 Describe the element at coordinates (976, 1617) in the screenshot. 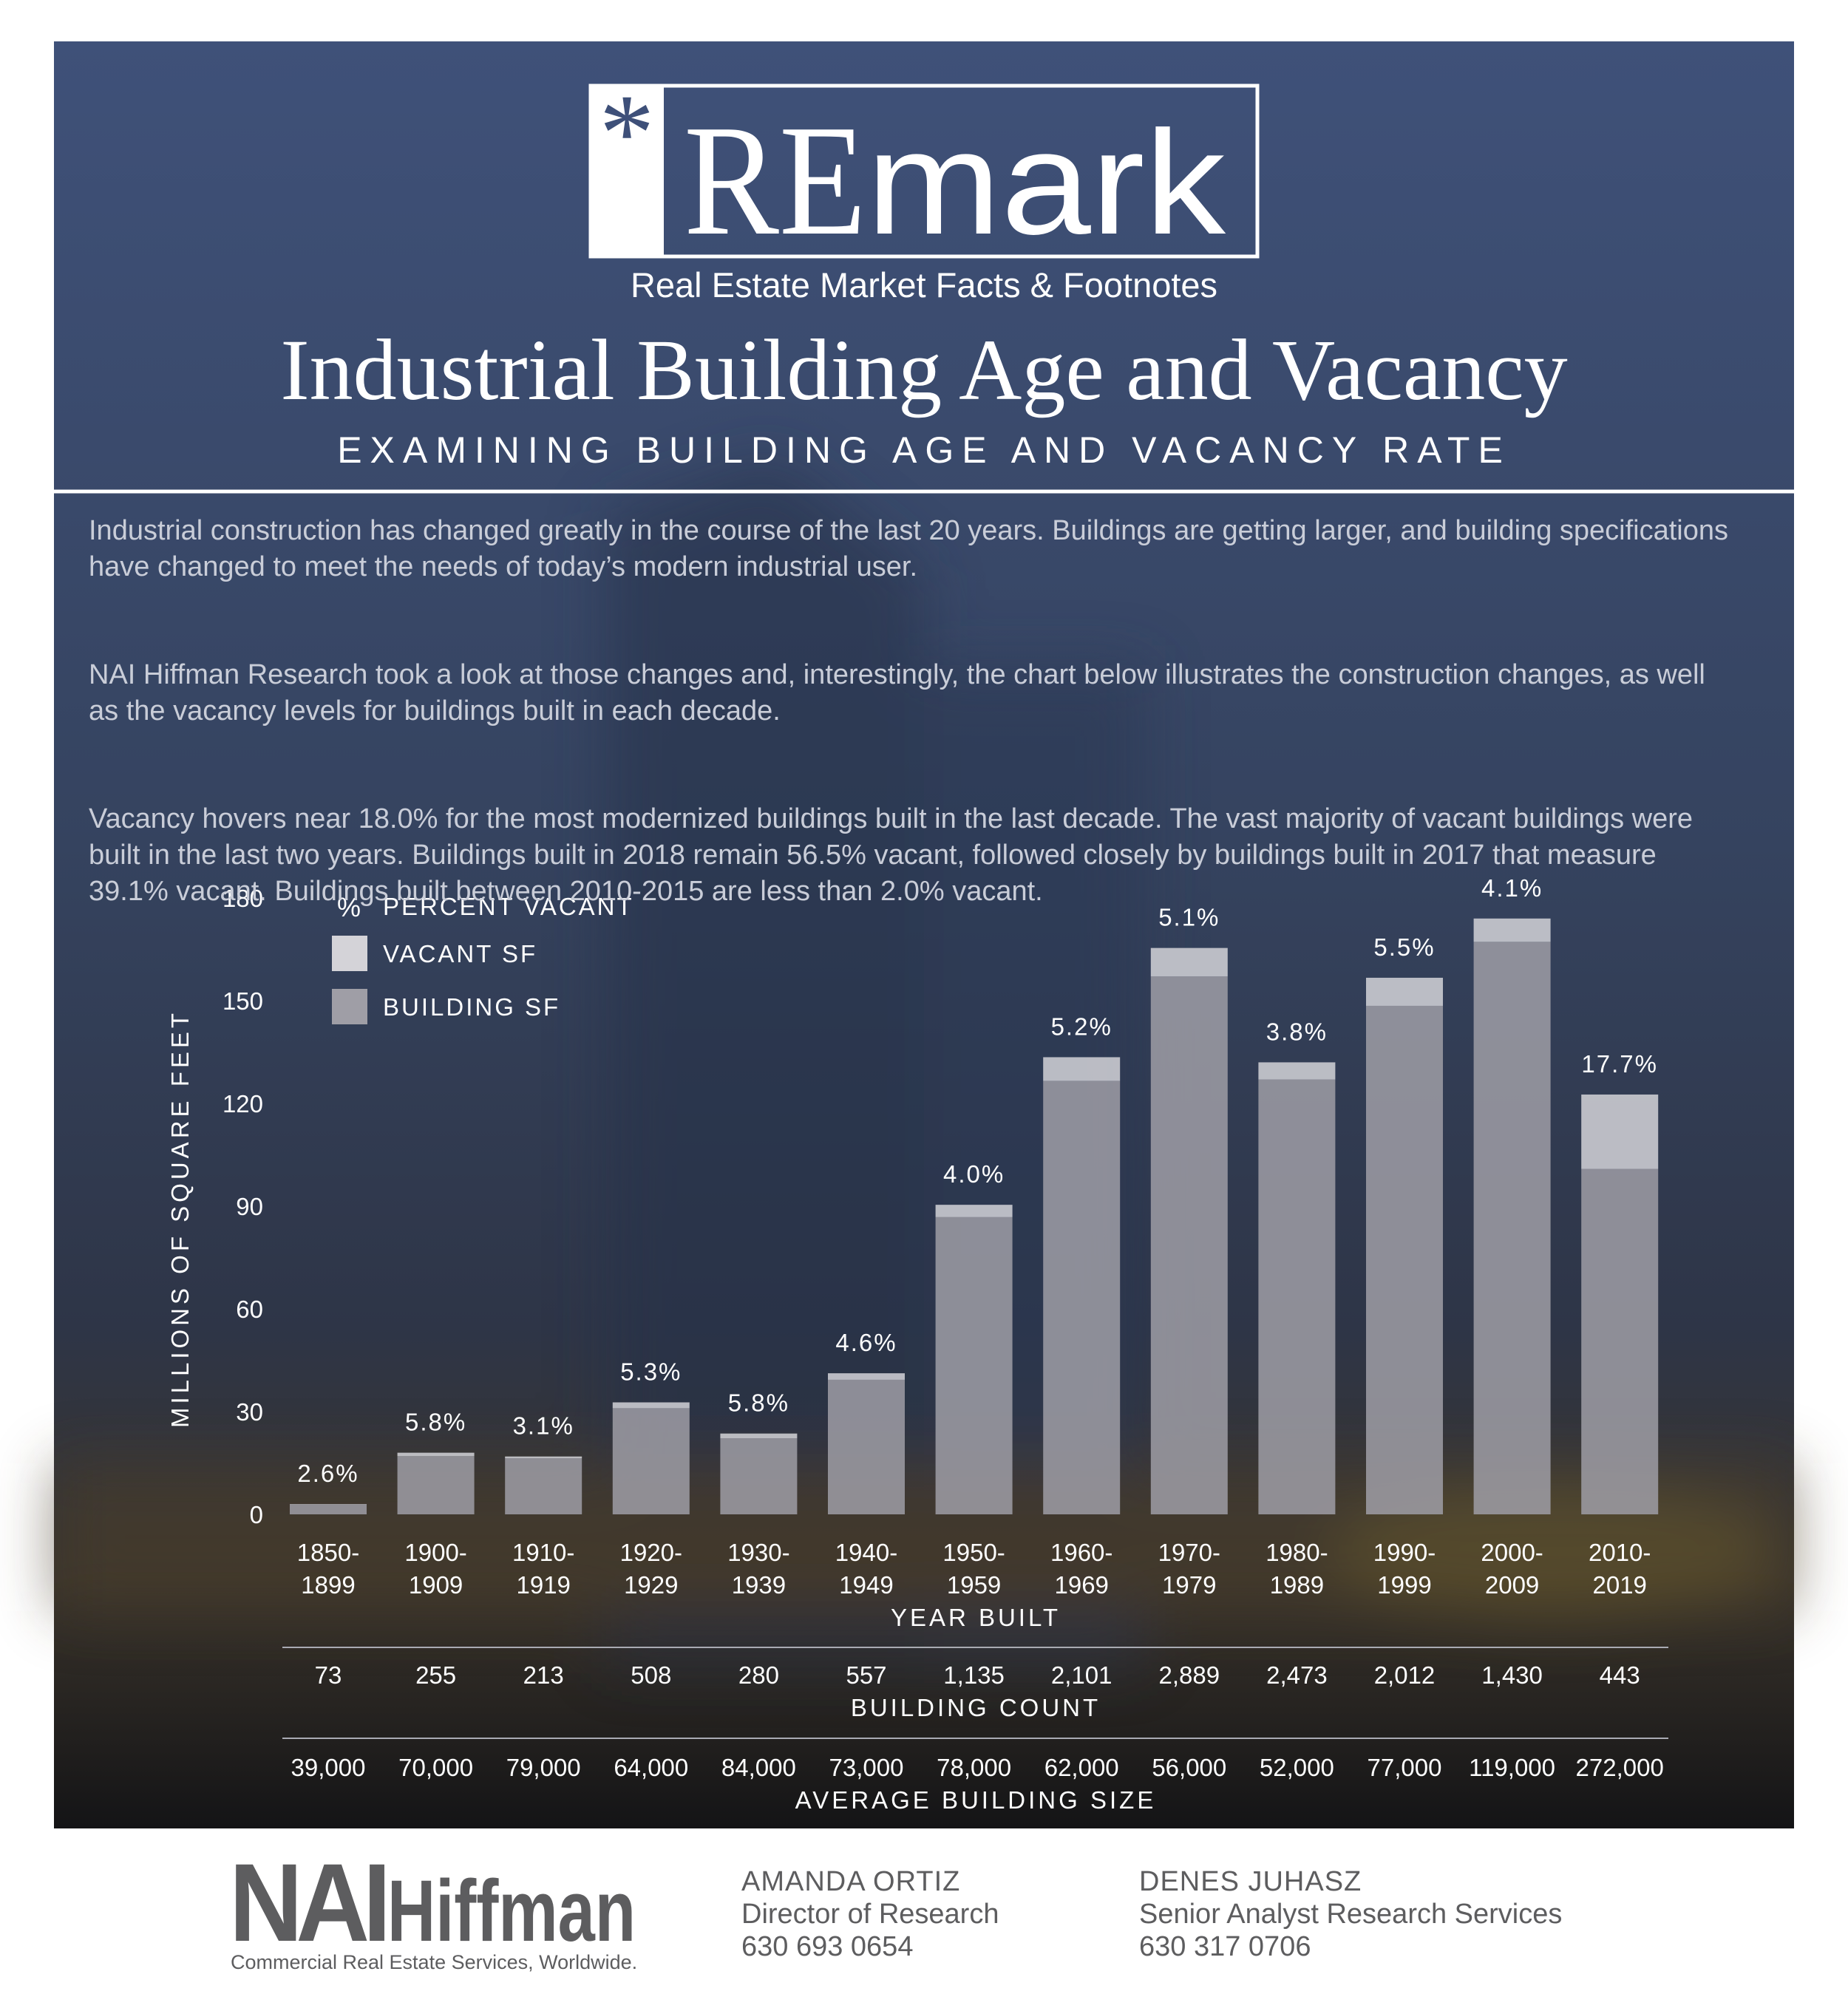

I see `x-axis-label: YEAR BUILT` at that location.